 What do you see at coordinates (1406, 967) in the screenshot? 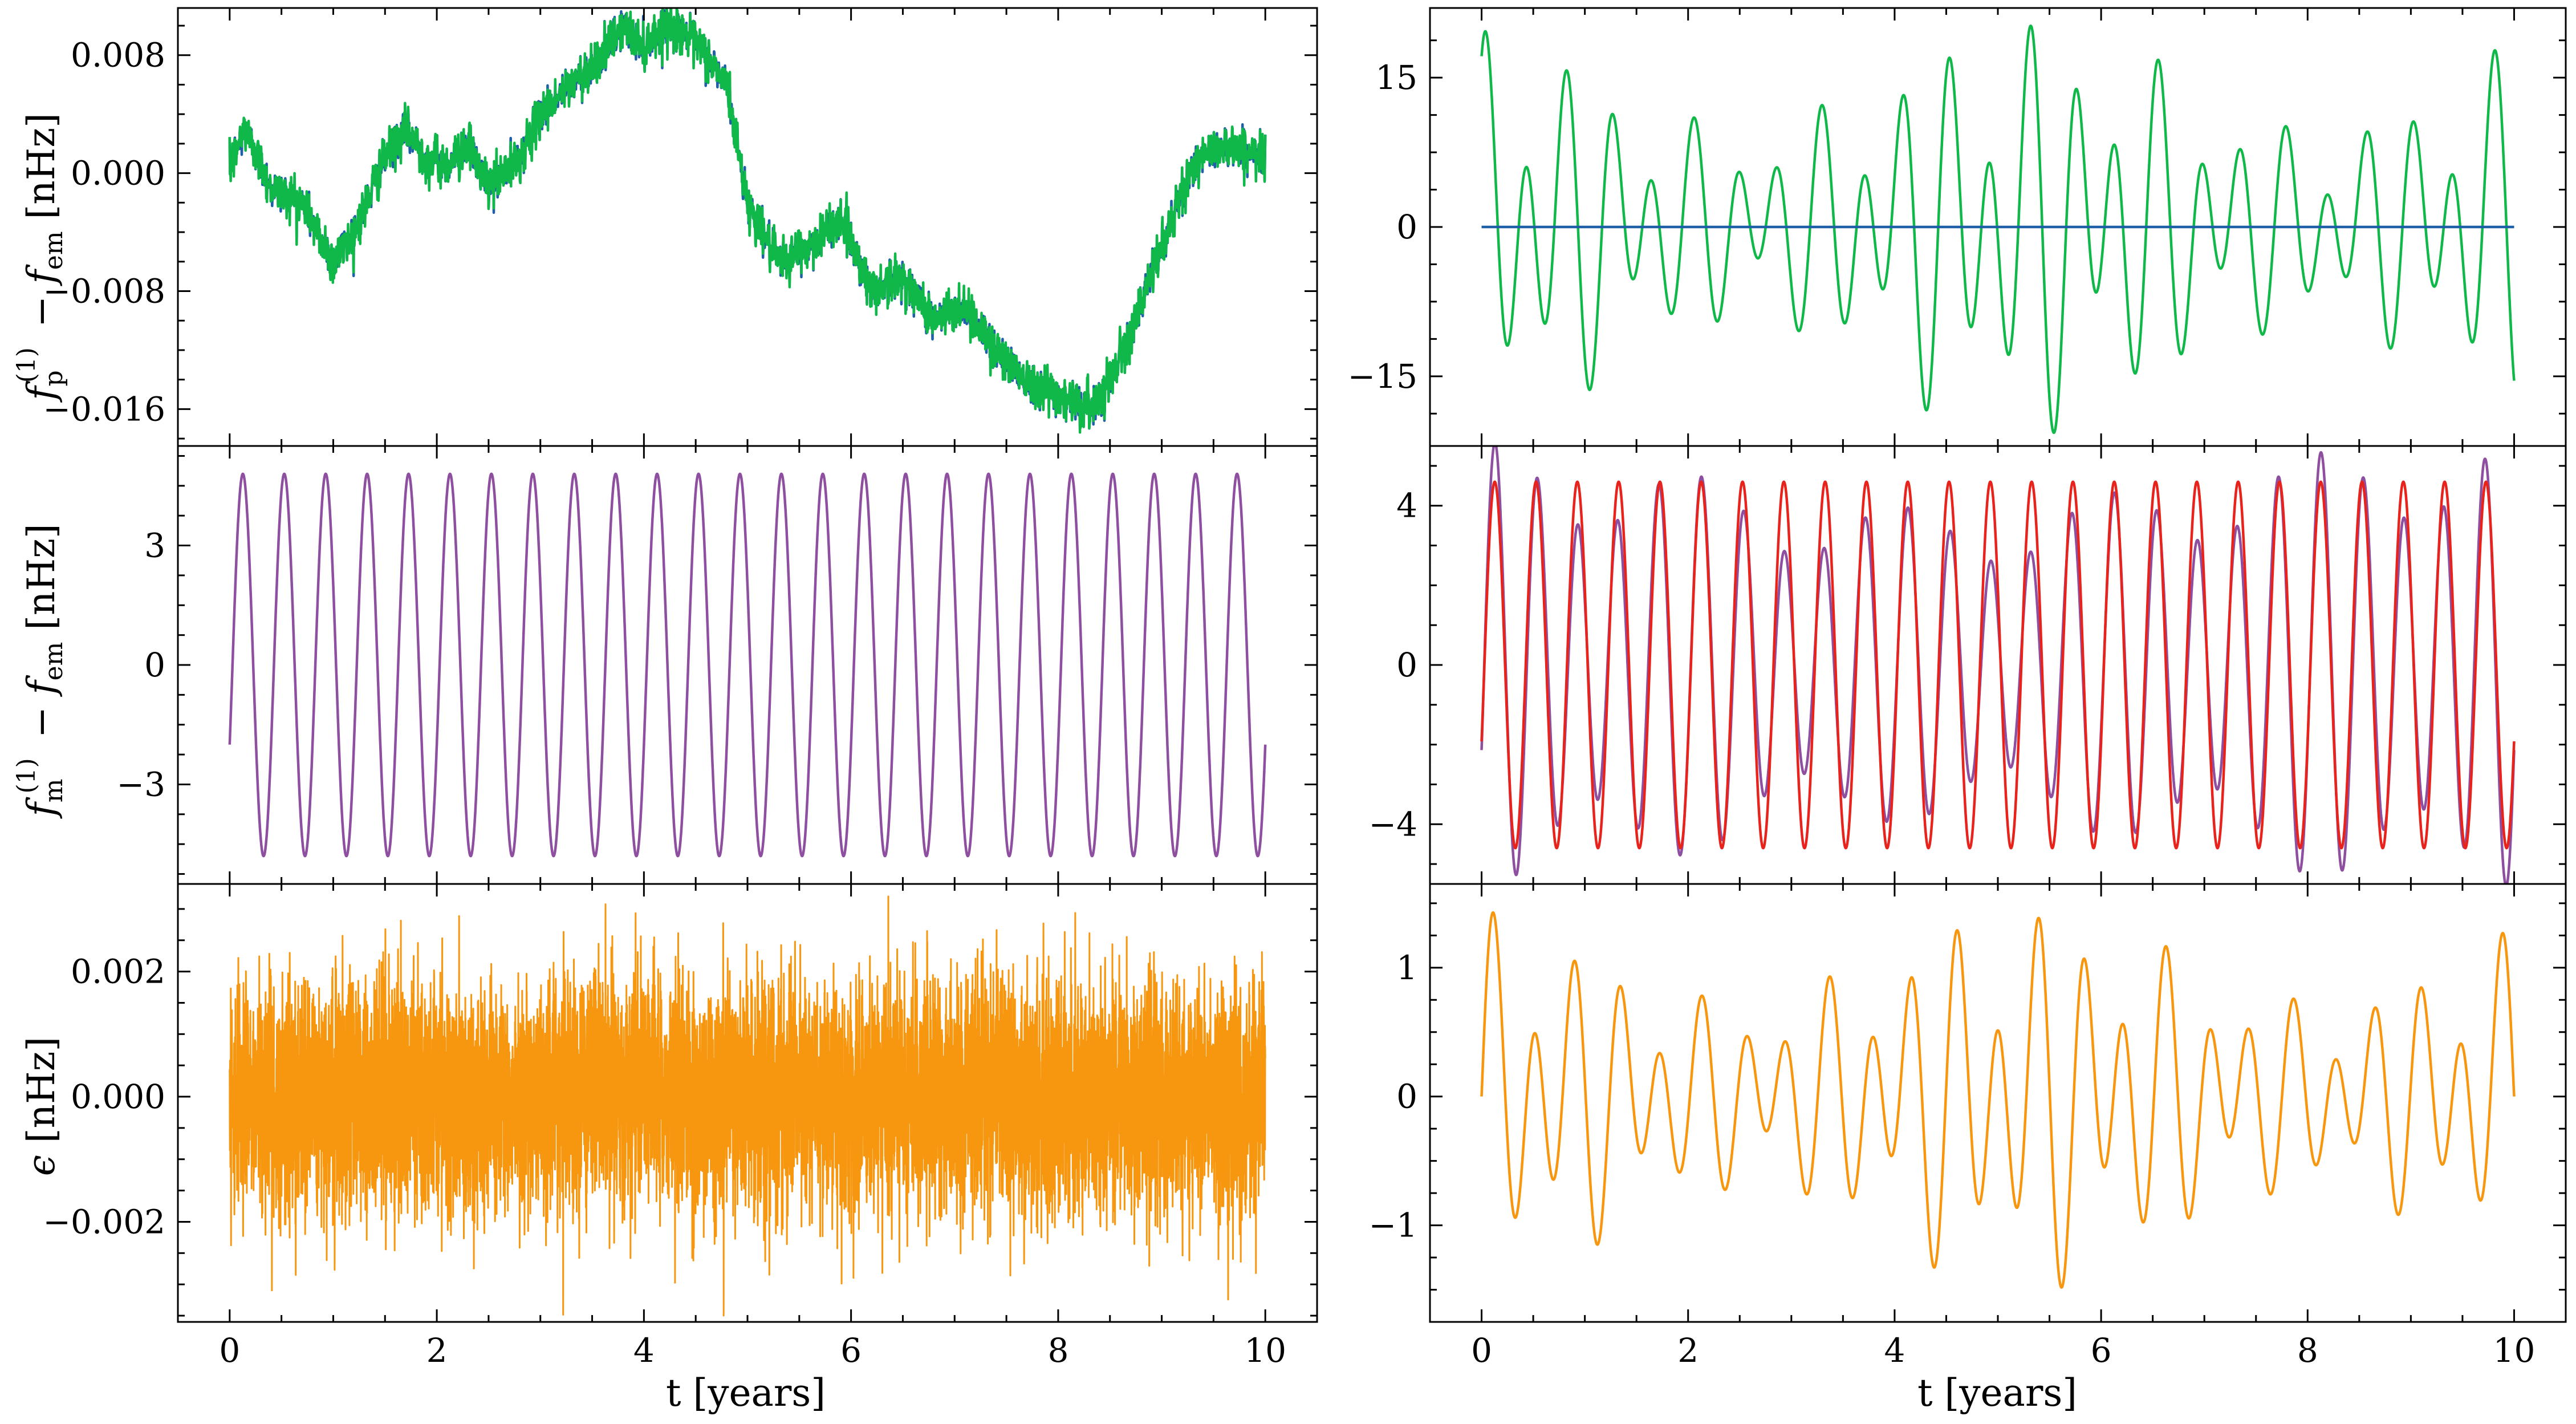
I see `ytick-label-right-bot: 1` at bounding box center [1406, 967].